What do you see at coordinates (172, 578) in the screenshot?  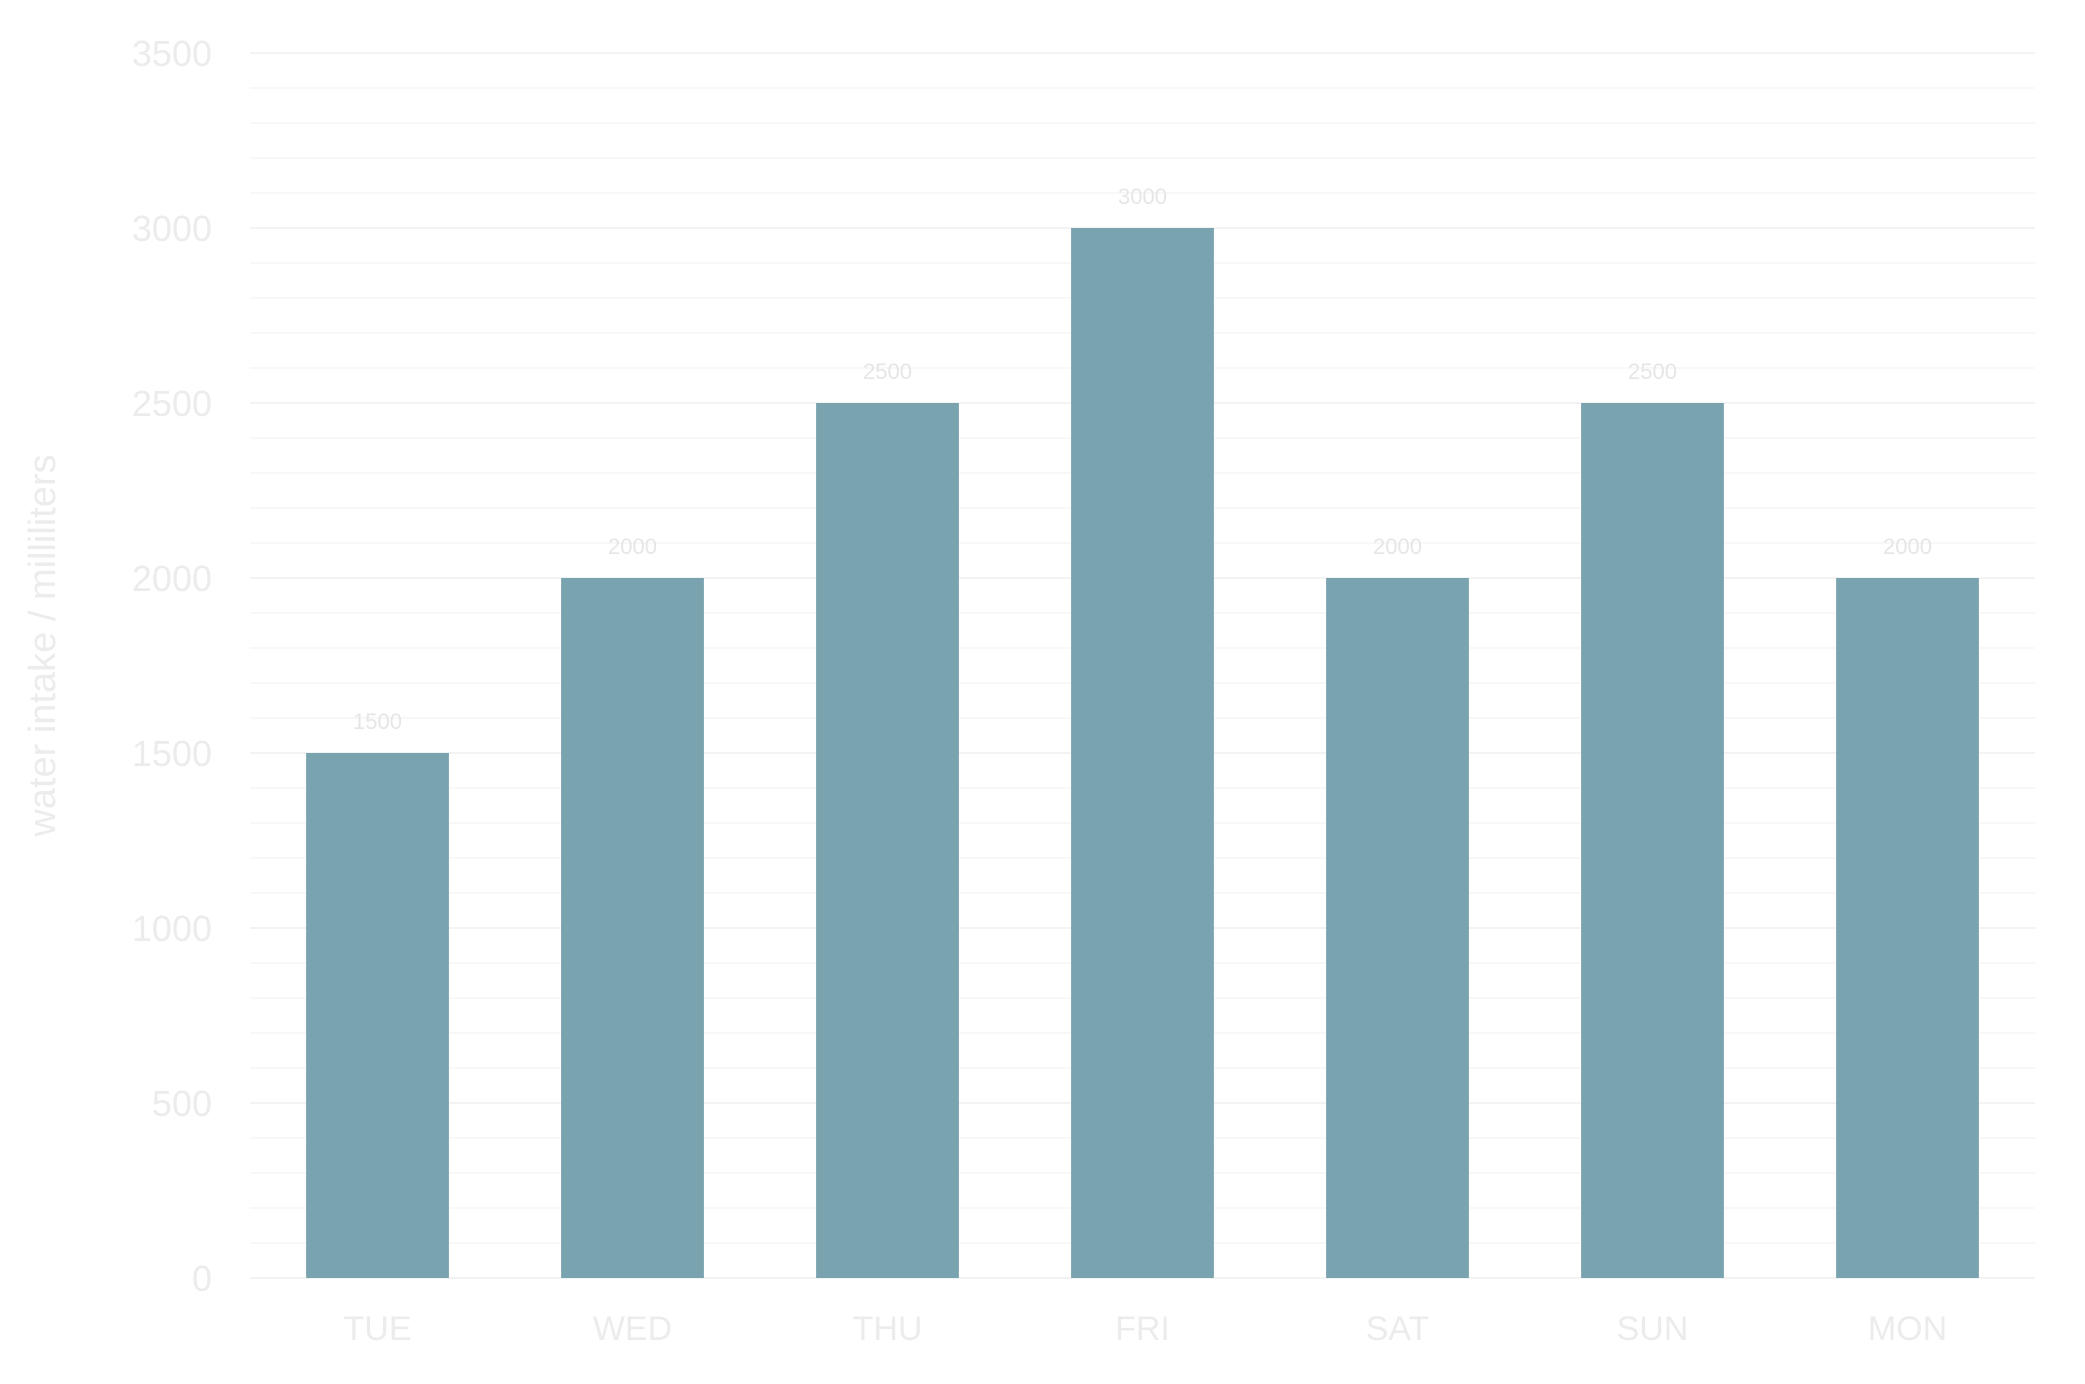 I see `y-tick-label: 2000` at bounding box center [172, 578].